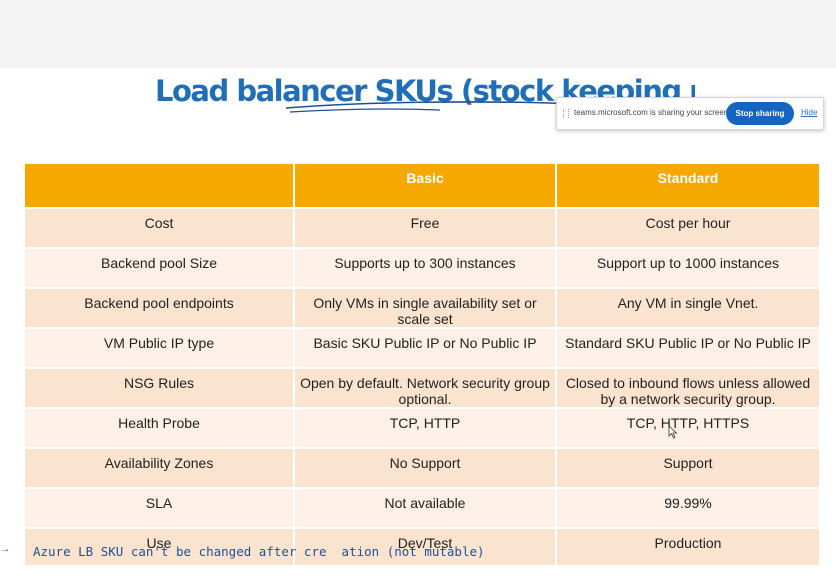  What do you see at coordinates (425, 508) in the screenshot?
I see `basic-cell: Not available` at bounding box center [425, 508].